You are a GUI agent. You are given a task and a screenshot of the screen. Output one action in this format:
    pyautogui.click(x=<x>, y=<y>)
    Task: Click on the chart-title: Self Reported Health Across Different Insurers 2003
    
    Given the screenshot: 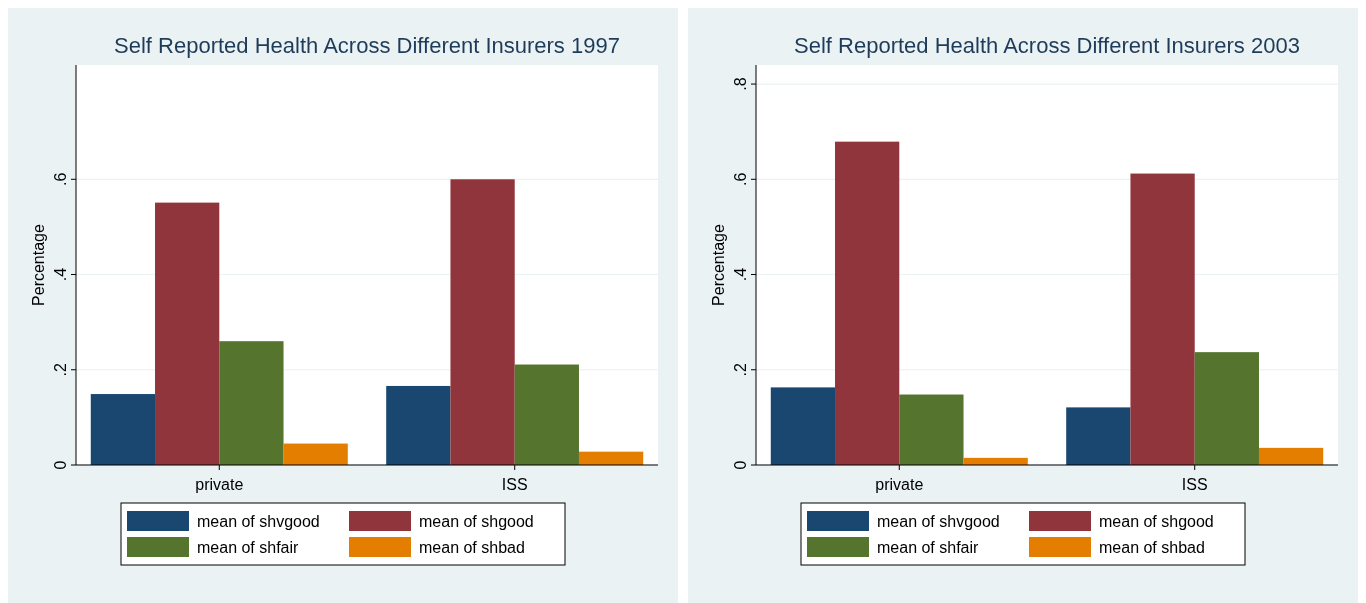 What is the action you would take?
    pyautogui.click(x=1047, y=45)
    